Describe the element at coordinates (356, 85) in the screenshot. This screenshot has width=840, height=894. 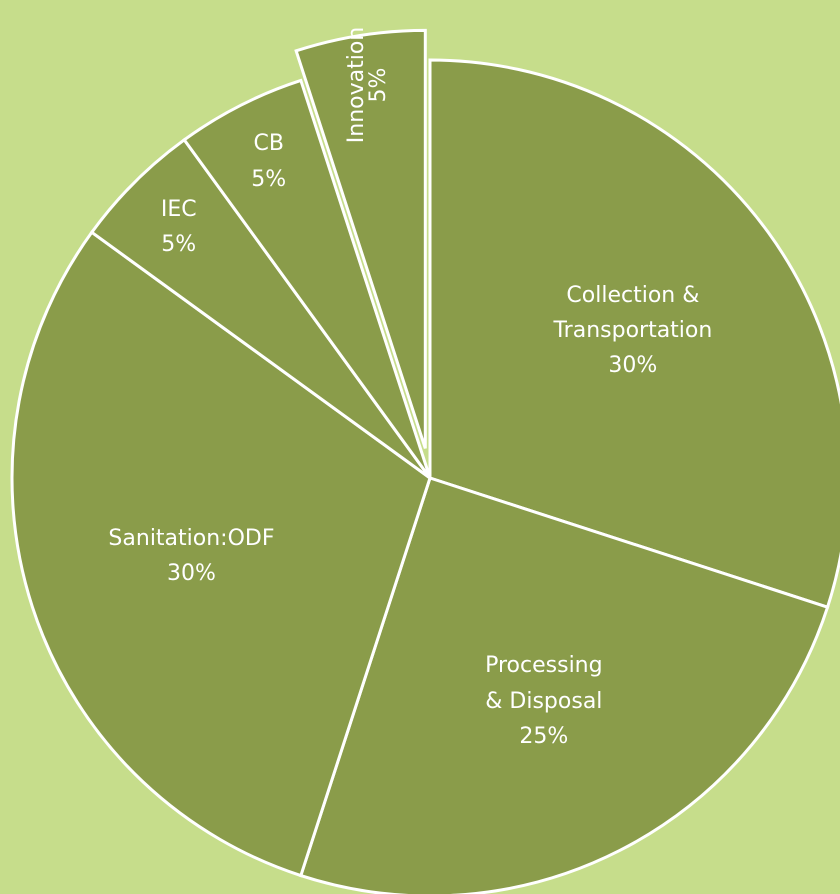
I see `category-label: Innovation` at that location.